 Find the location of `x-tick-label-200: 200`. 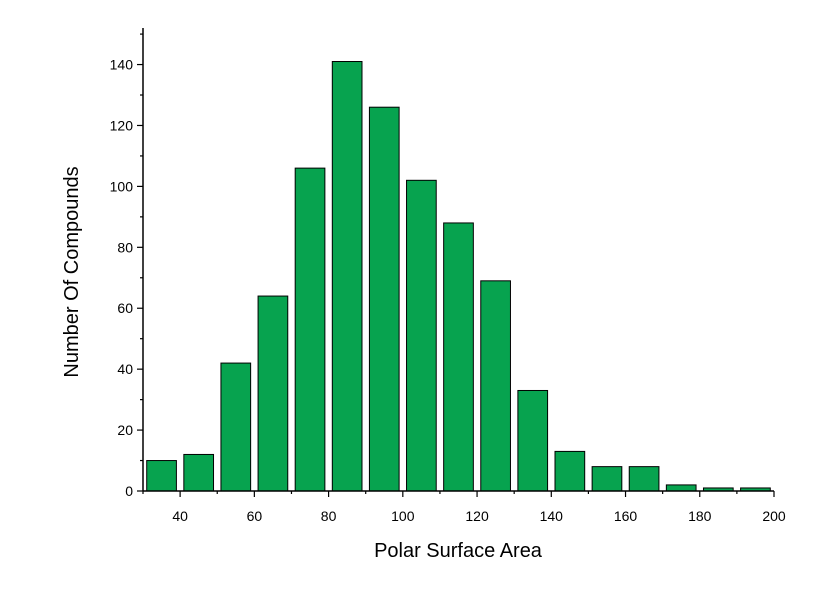

x-tick-label-200: 200 is located at coordinates (774, 516).